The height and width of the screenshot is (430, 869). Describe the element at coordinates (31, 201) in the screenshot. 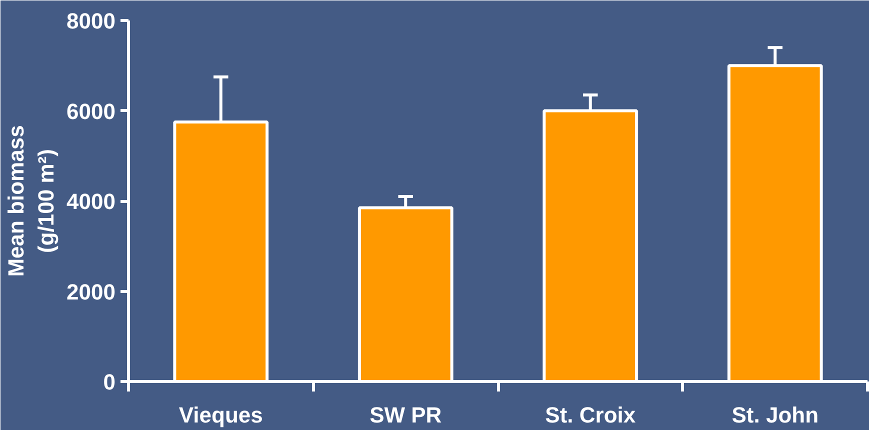

I see `y-axis-title: Mean biomass (g/100 m²)` at that location.